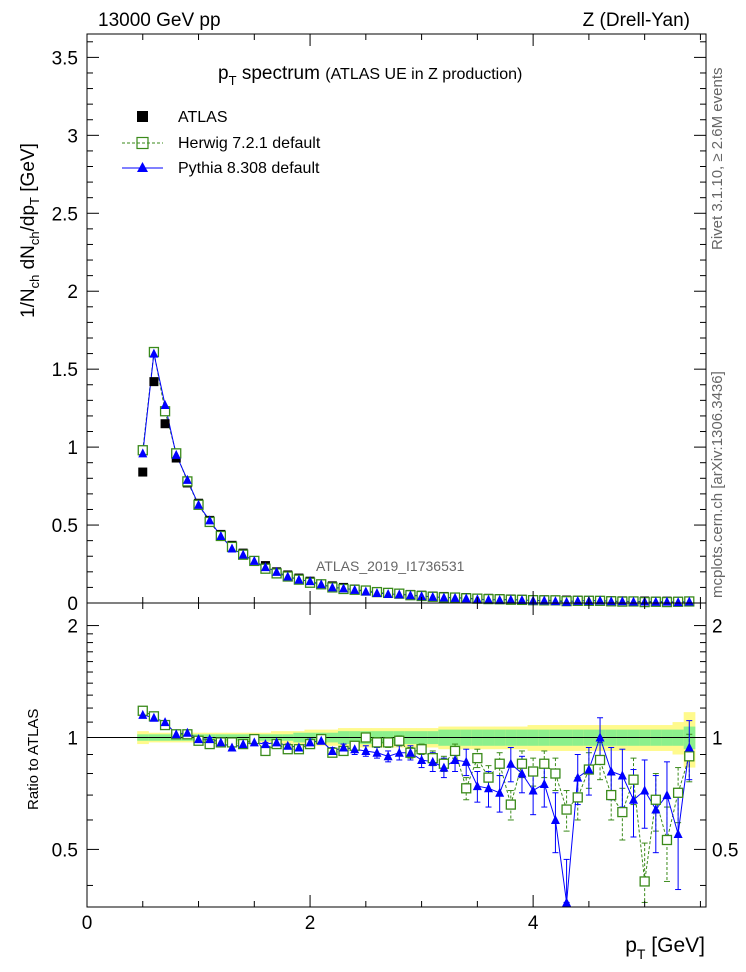  What do you see at coordinates (678, 945) in the screenshot?
I see `xlabel-rest: [GeV]` at bounding box center [678, 945].